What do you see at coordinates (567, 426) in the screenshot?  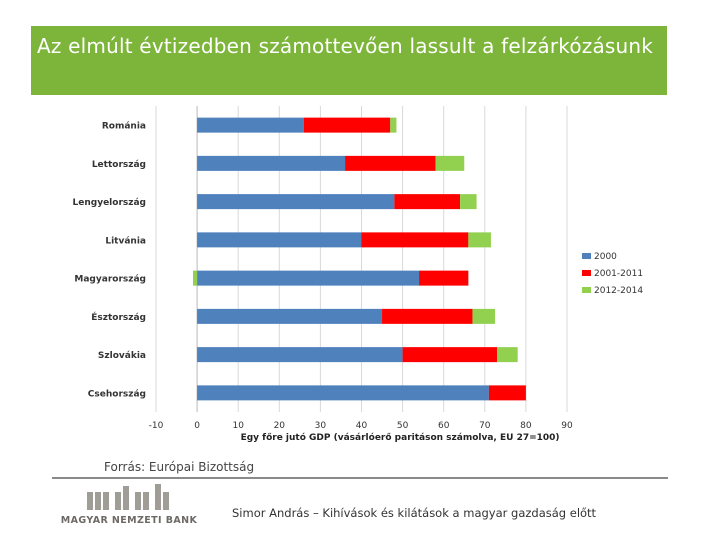 I see `x-tick-label: 90` at bounding box center [567, 426].